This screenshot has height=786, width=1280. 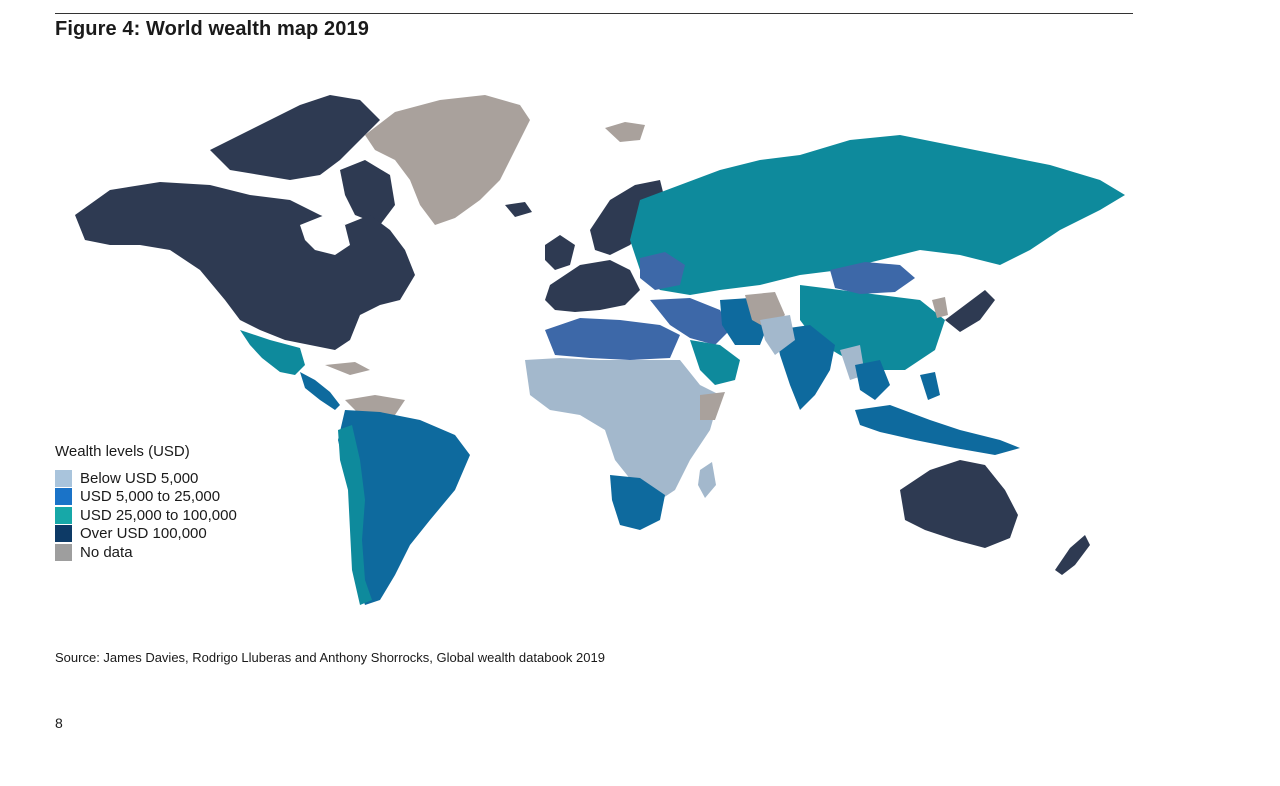 I want to click on region-japan, so click(x=970, y=311).